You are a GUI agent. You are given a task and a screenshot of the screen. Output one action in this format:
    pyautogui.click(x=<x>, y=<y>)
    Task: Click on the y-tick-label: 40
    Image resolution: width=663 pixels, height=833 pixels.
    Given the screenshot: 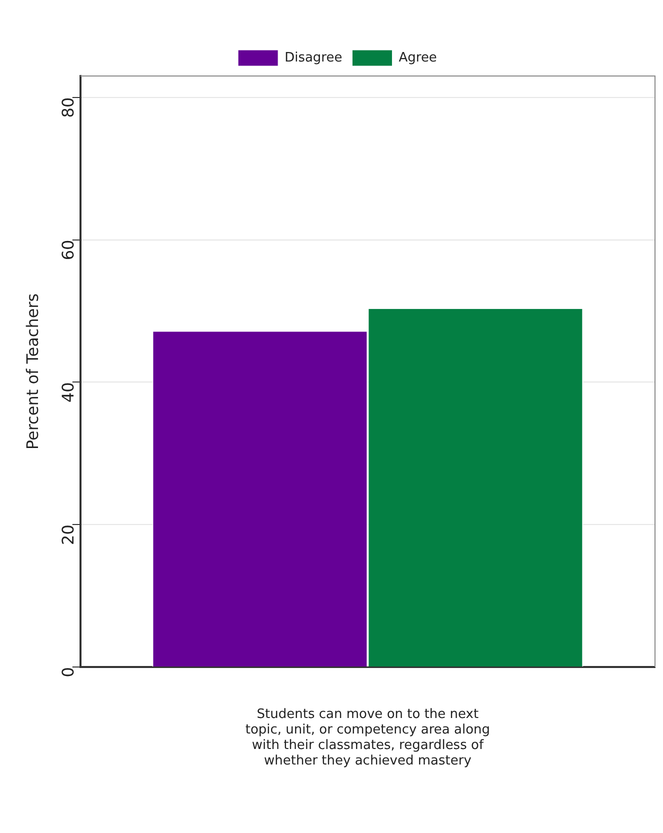 What is the action you would take?
    pyautogui.click(x=68, y=392)
    